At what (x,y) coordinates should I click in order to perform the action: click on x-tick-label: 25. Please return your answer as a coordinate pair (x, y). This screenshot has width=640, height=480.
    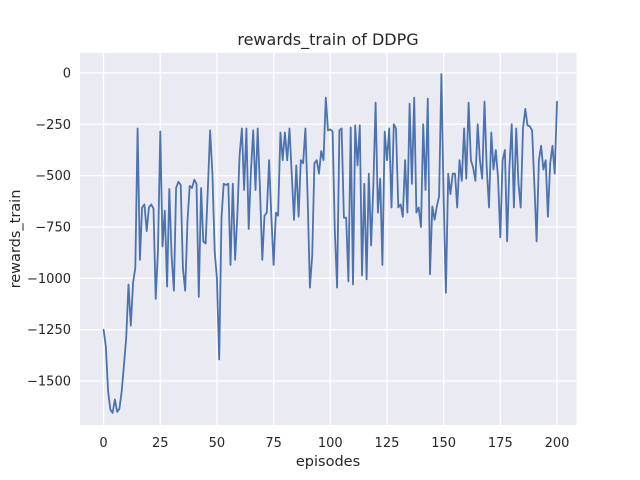
    Looking at the image, I should click on (160, 443).